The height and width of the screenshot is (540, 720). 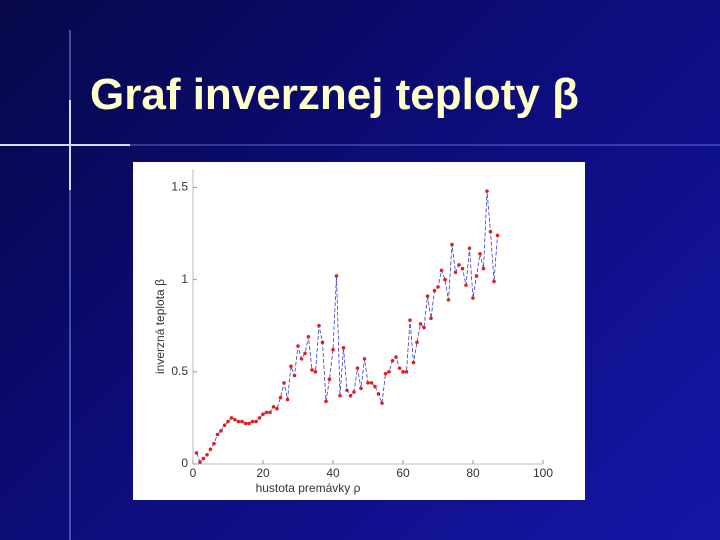 I want to click on y-tick-label: 1, so click(x=184, y=279).